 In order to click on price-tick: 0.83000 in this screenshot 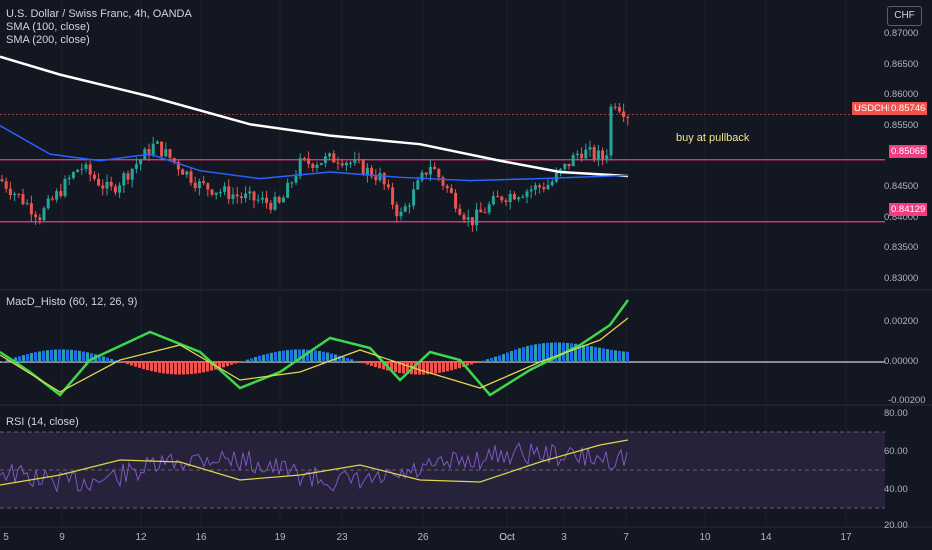, I will do `click(901, 278)`.